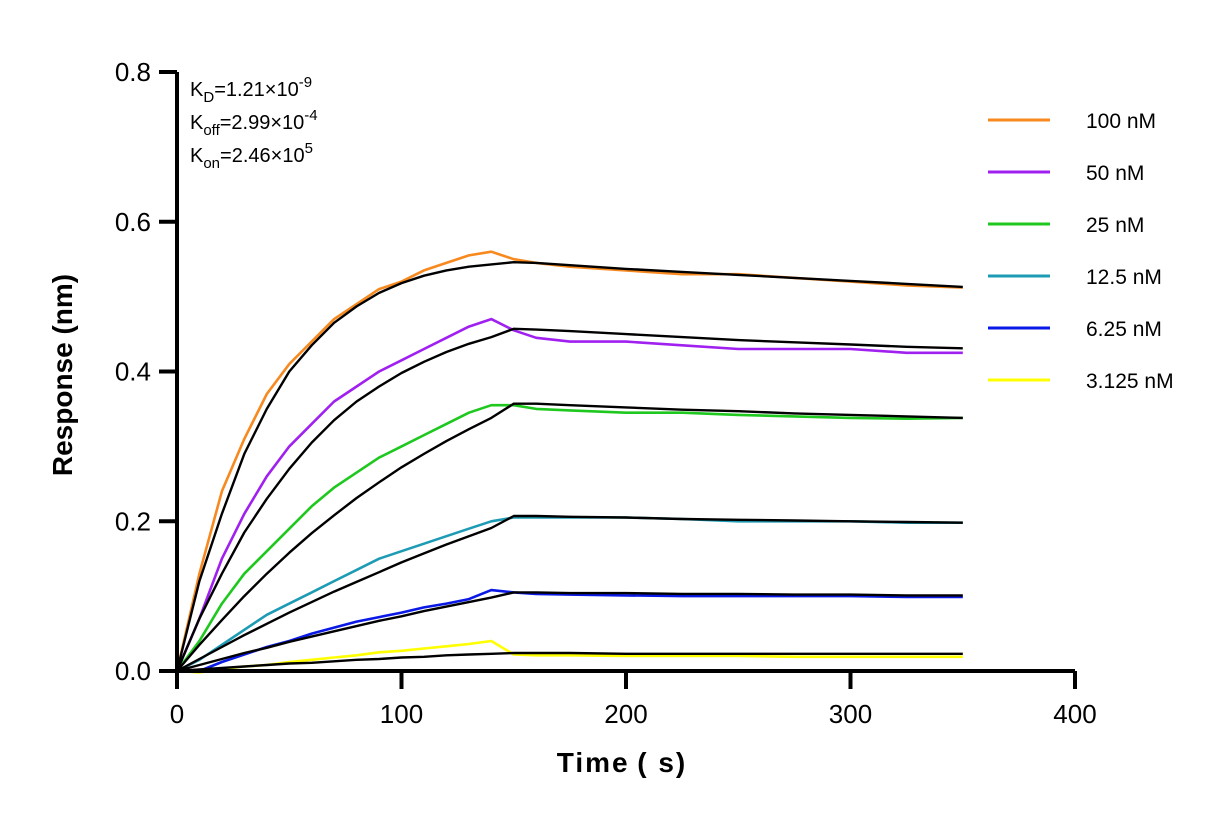 The width and height of the screenshot is (1232, 825). Describe the element at coordinates (262, 123) in the screenshot. I see `annotation-value: =2.99×10` at that location.